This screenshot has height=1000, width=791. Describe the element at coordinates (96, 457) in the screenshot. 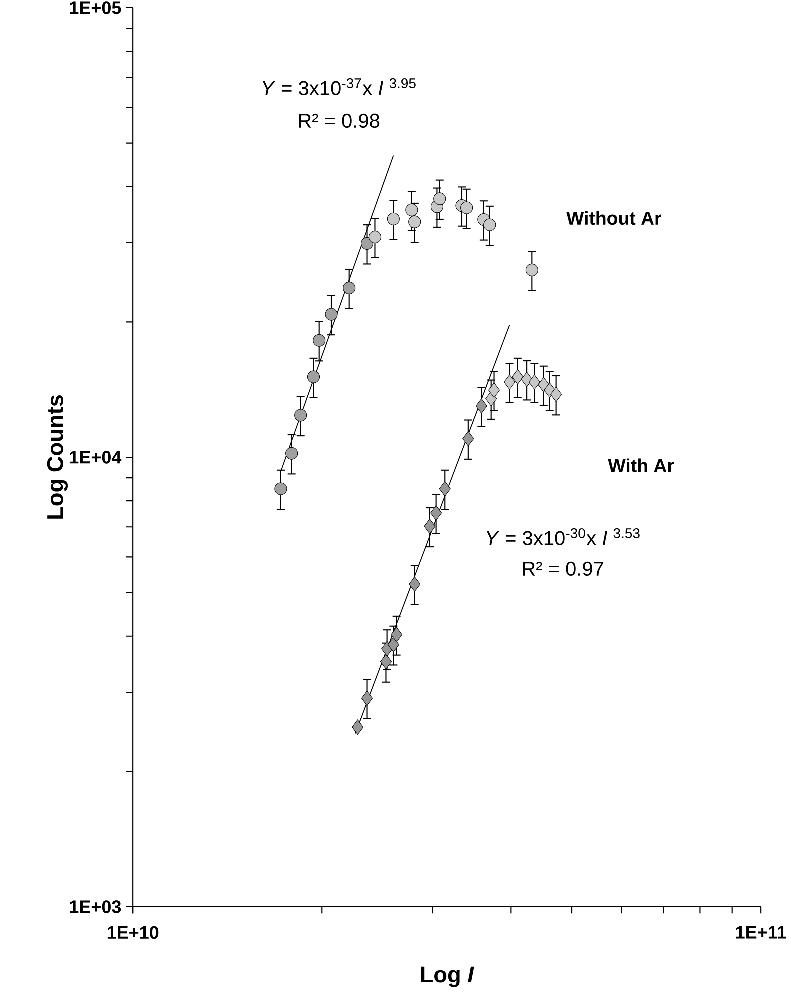

I see `y-tick-label: 1E+04` at that location.